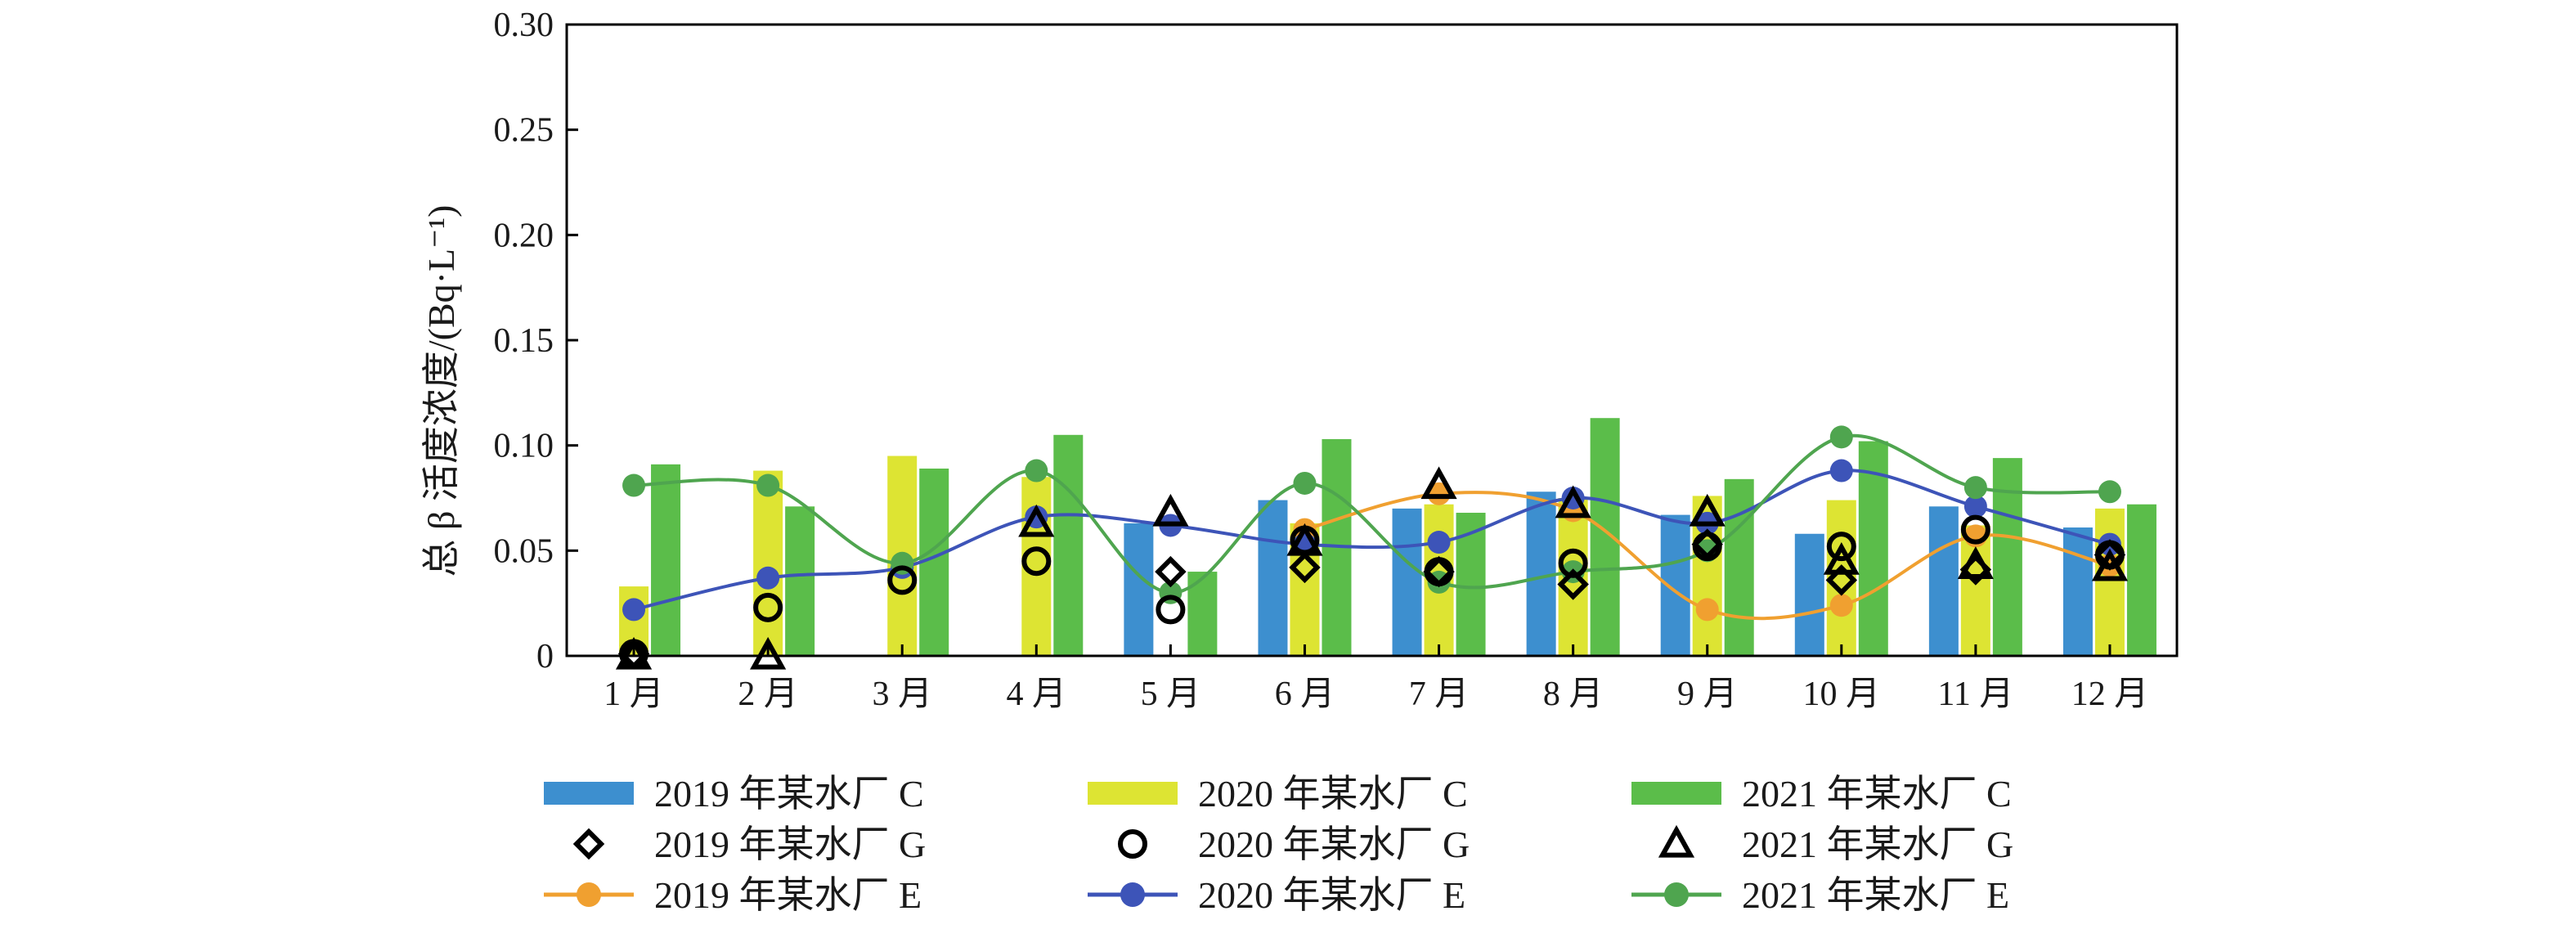 The image size is (2576, 929). What do you see at coordinates (634, 694) in the screenshot?
I see `x-tick-label: 1 月` at bounding box center [634, 694].